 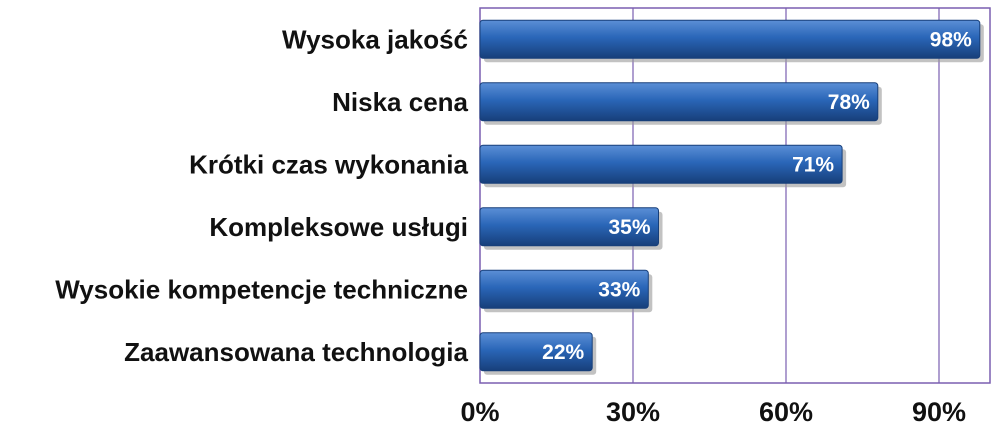 What do you see at coordinates (296, 352) in the screenshot?
I see `category-label: Zaawansowana technologia` at bounding box center [296, 352].